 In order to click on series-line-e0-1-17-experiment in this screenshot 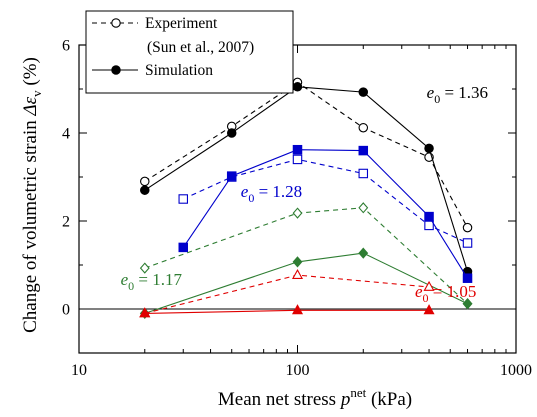, I will do `click(306, 256)`.